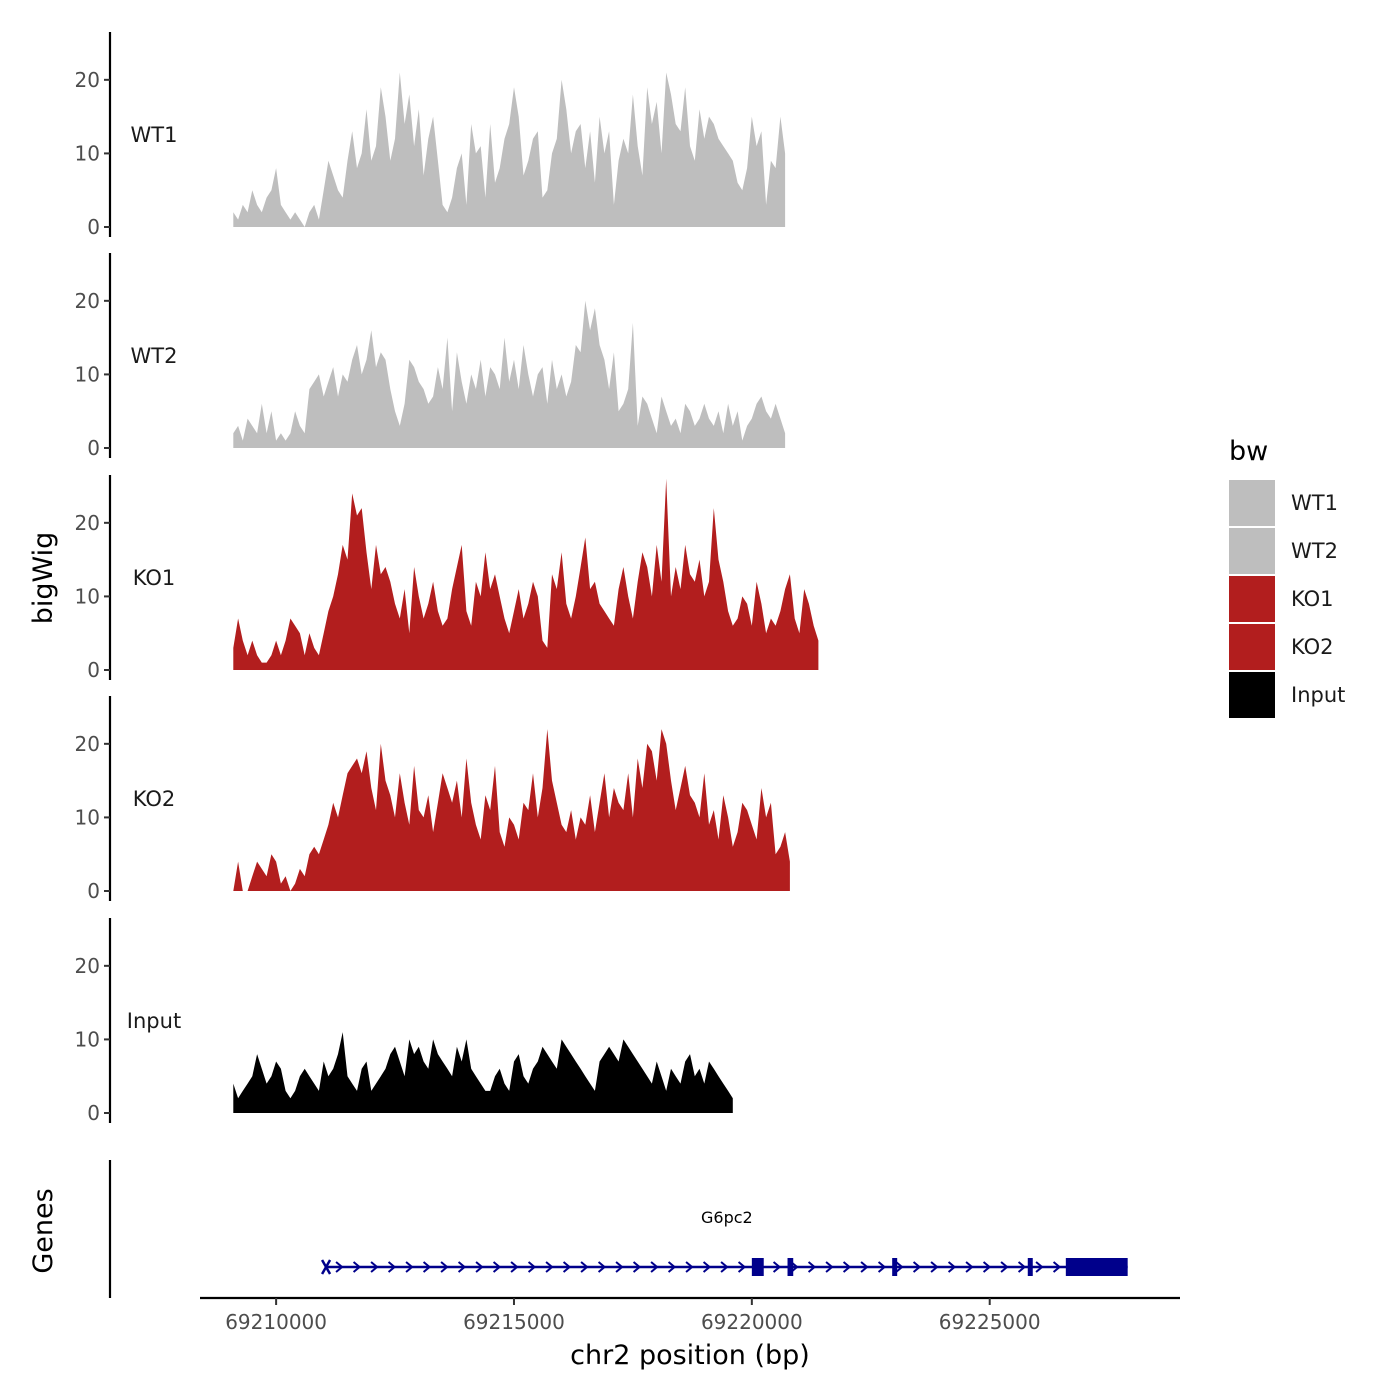 This screenshot has width=1400, height=1400. Describe the element at coordinates (483, 1072) in the screenshot. I see `track-area-input` at that location.